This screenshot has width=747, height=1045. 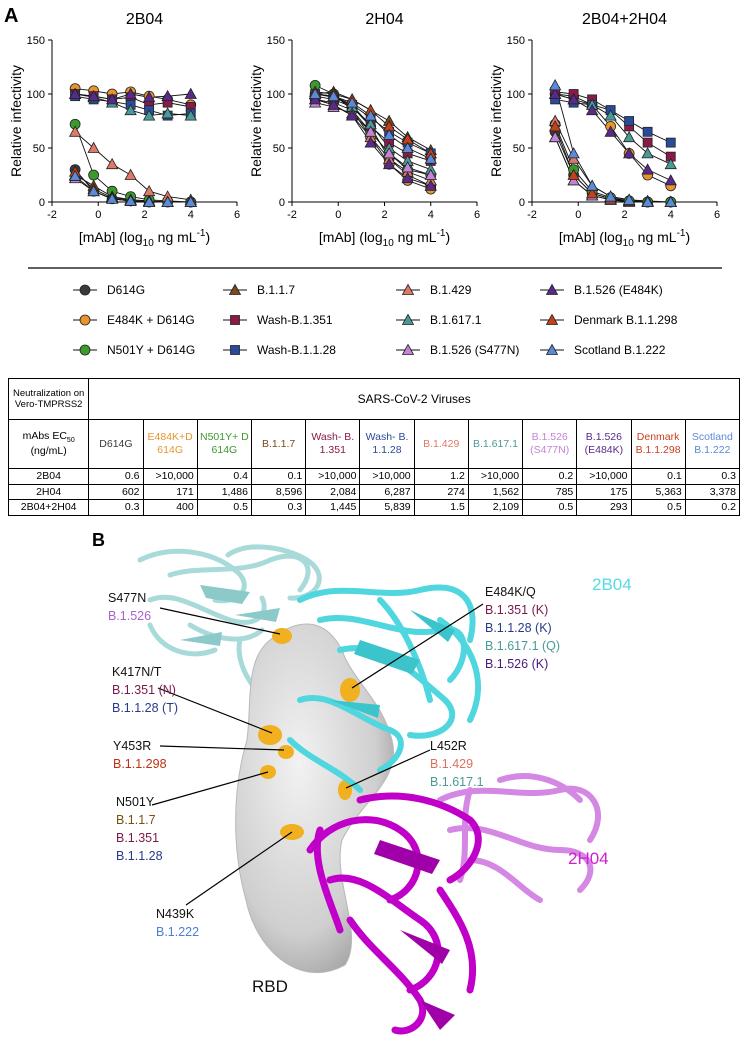 I want to click on mutation-label: L452R, so click(x=448, y=746).